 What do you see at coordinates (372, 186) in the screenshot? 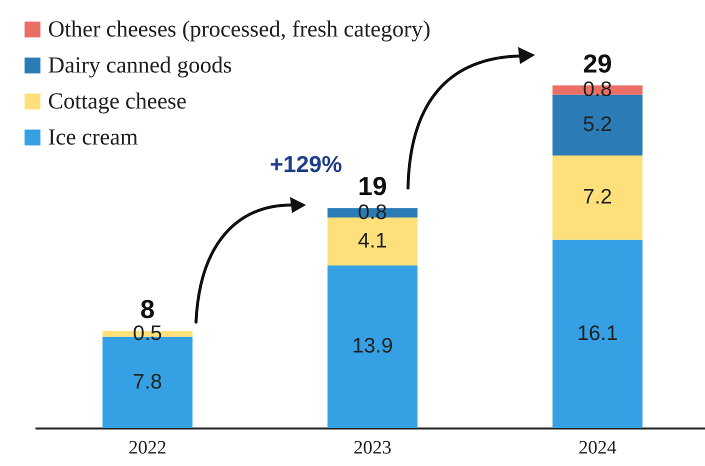
I see `total-label: 19` at bounding box center [372, 186].